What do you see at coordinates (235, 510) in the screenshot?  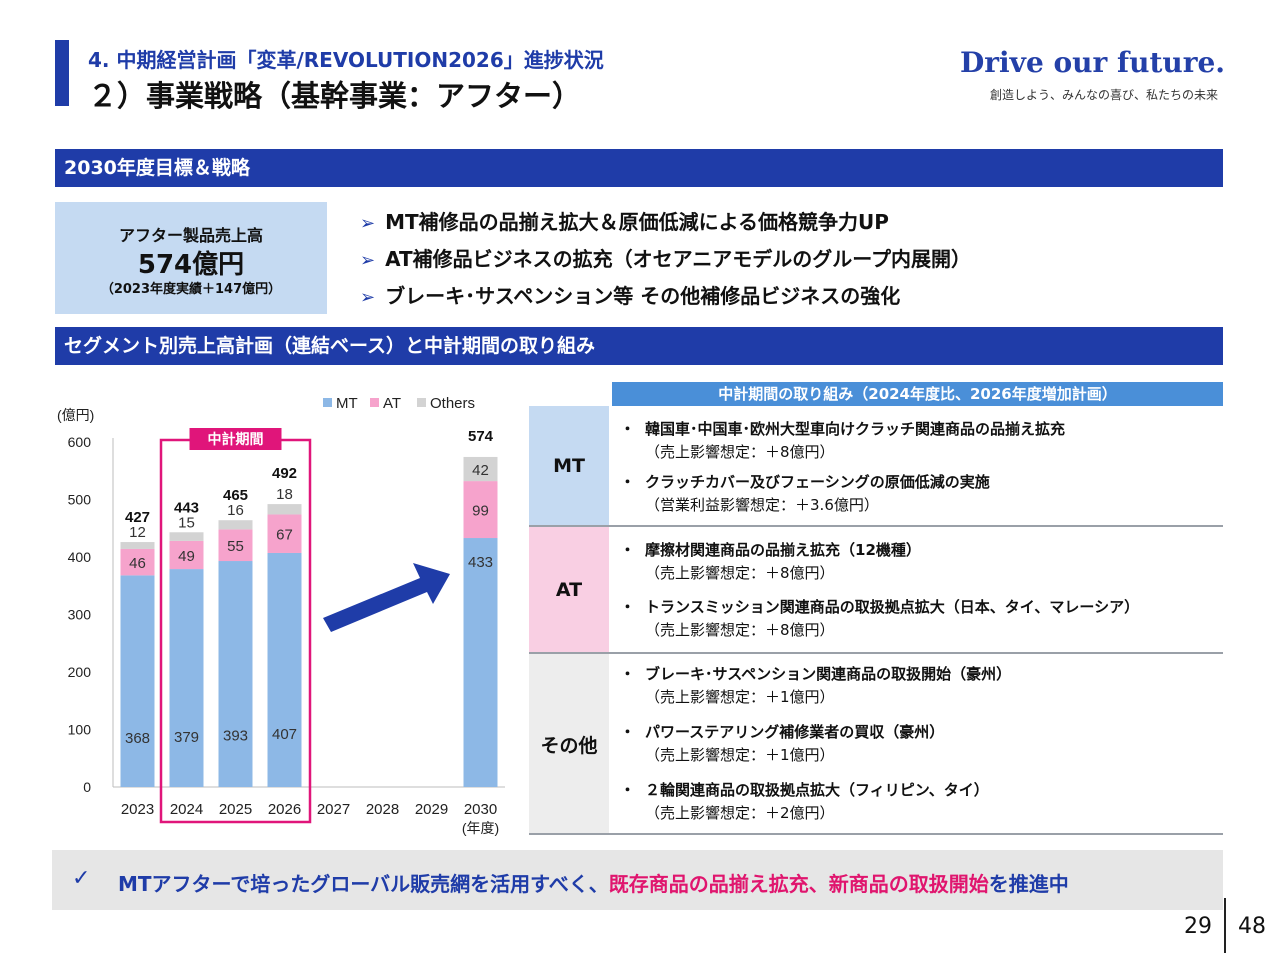 I see `data-label: 16` at bounding box center [235, 510].